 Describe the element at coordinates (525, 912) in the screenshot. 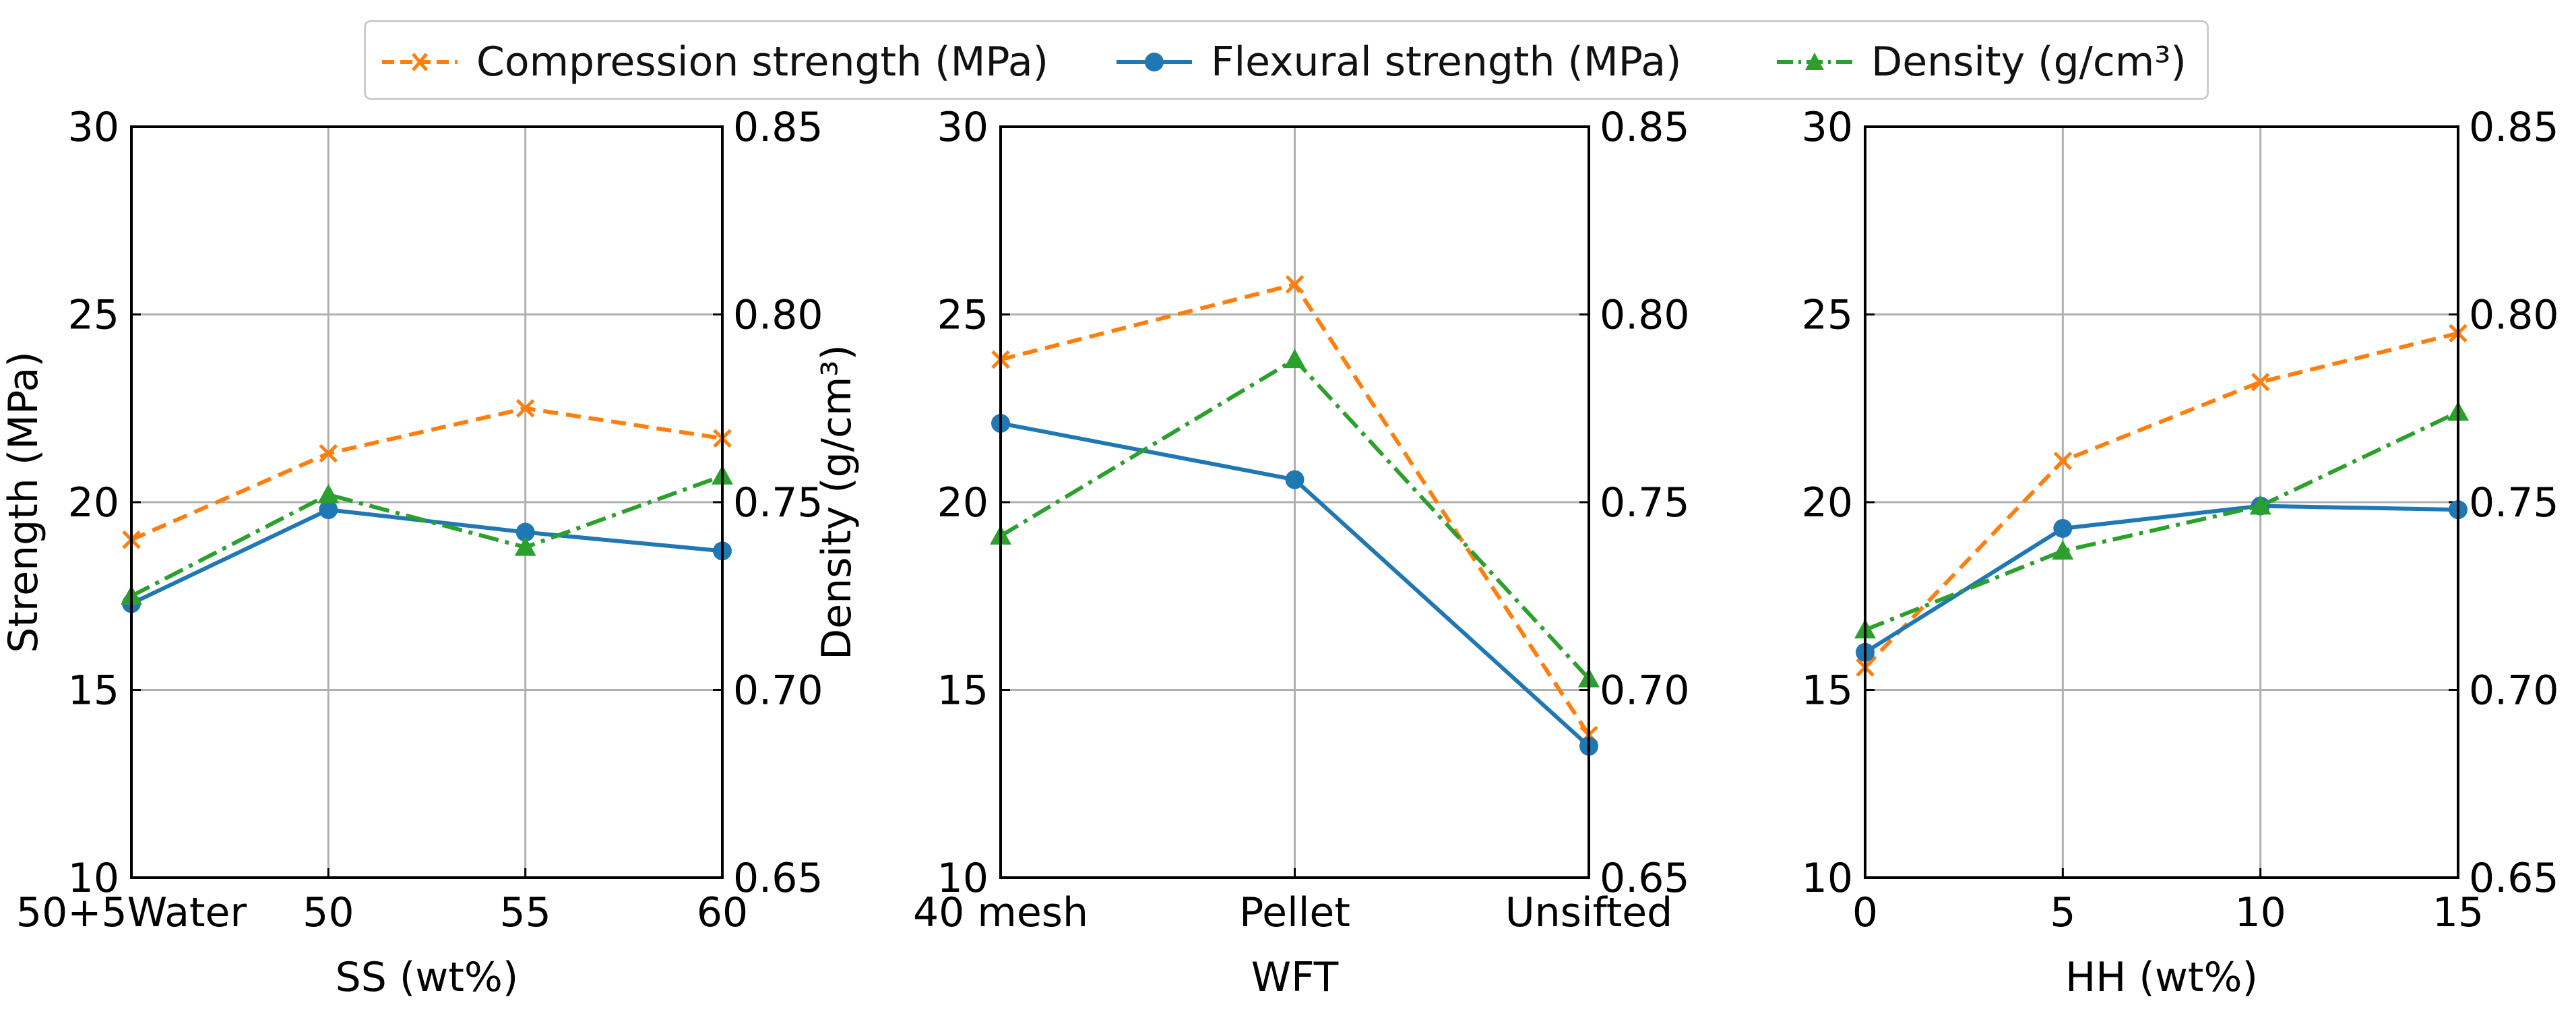

I see `x-axis-tick-label: 55` at that location.